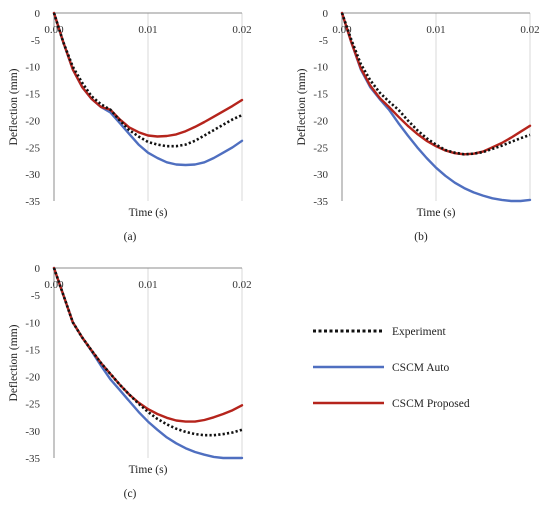 This screenshot has height=508, width=550. What do you see at coordinates (130, 494) in the screenshot?
I see `panel-label-c: (c)` at bounding box center [130, 494].